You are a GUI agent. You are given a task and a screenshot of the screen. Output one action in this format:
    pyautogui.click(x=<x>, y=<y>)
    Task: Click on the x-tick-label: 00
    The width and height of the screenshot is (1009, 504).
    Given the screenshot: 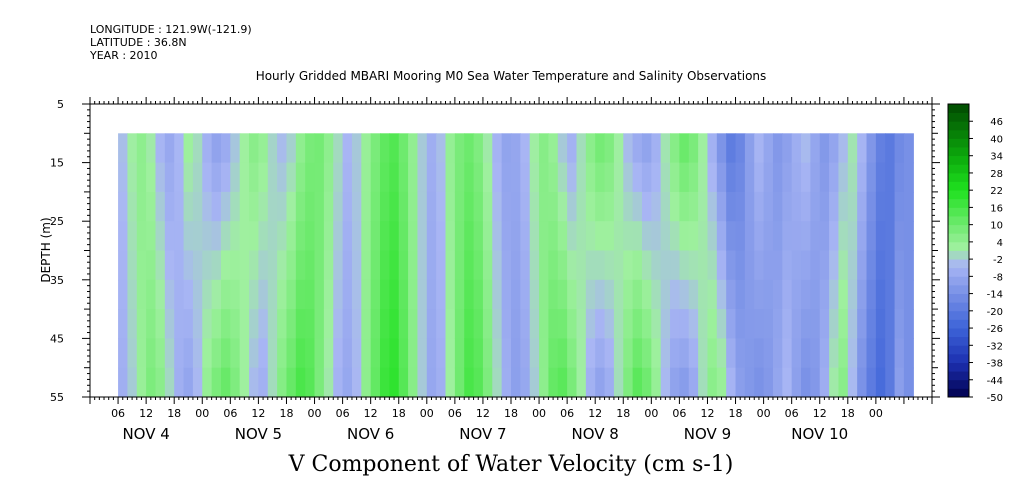 What is the action you would take?
    pyautogui.click(x=315, y=413)
    